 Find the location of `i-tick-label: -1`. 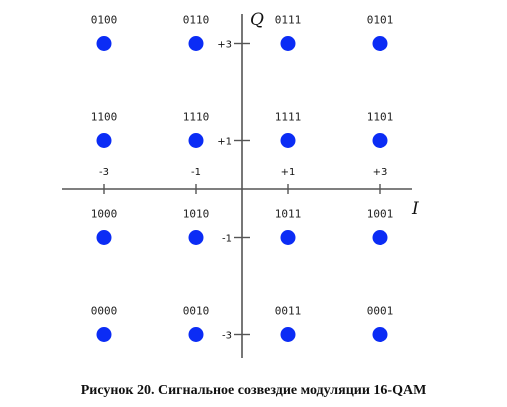

i-tick-label: -1 is located at coordinates (196, 172).